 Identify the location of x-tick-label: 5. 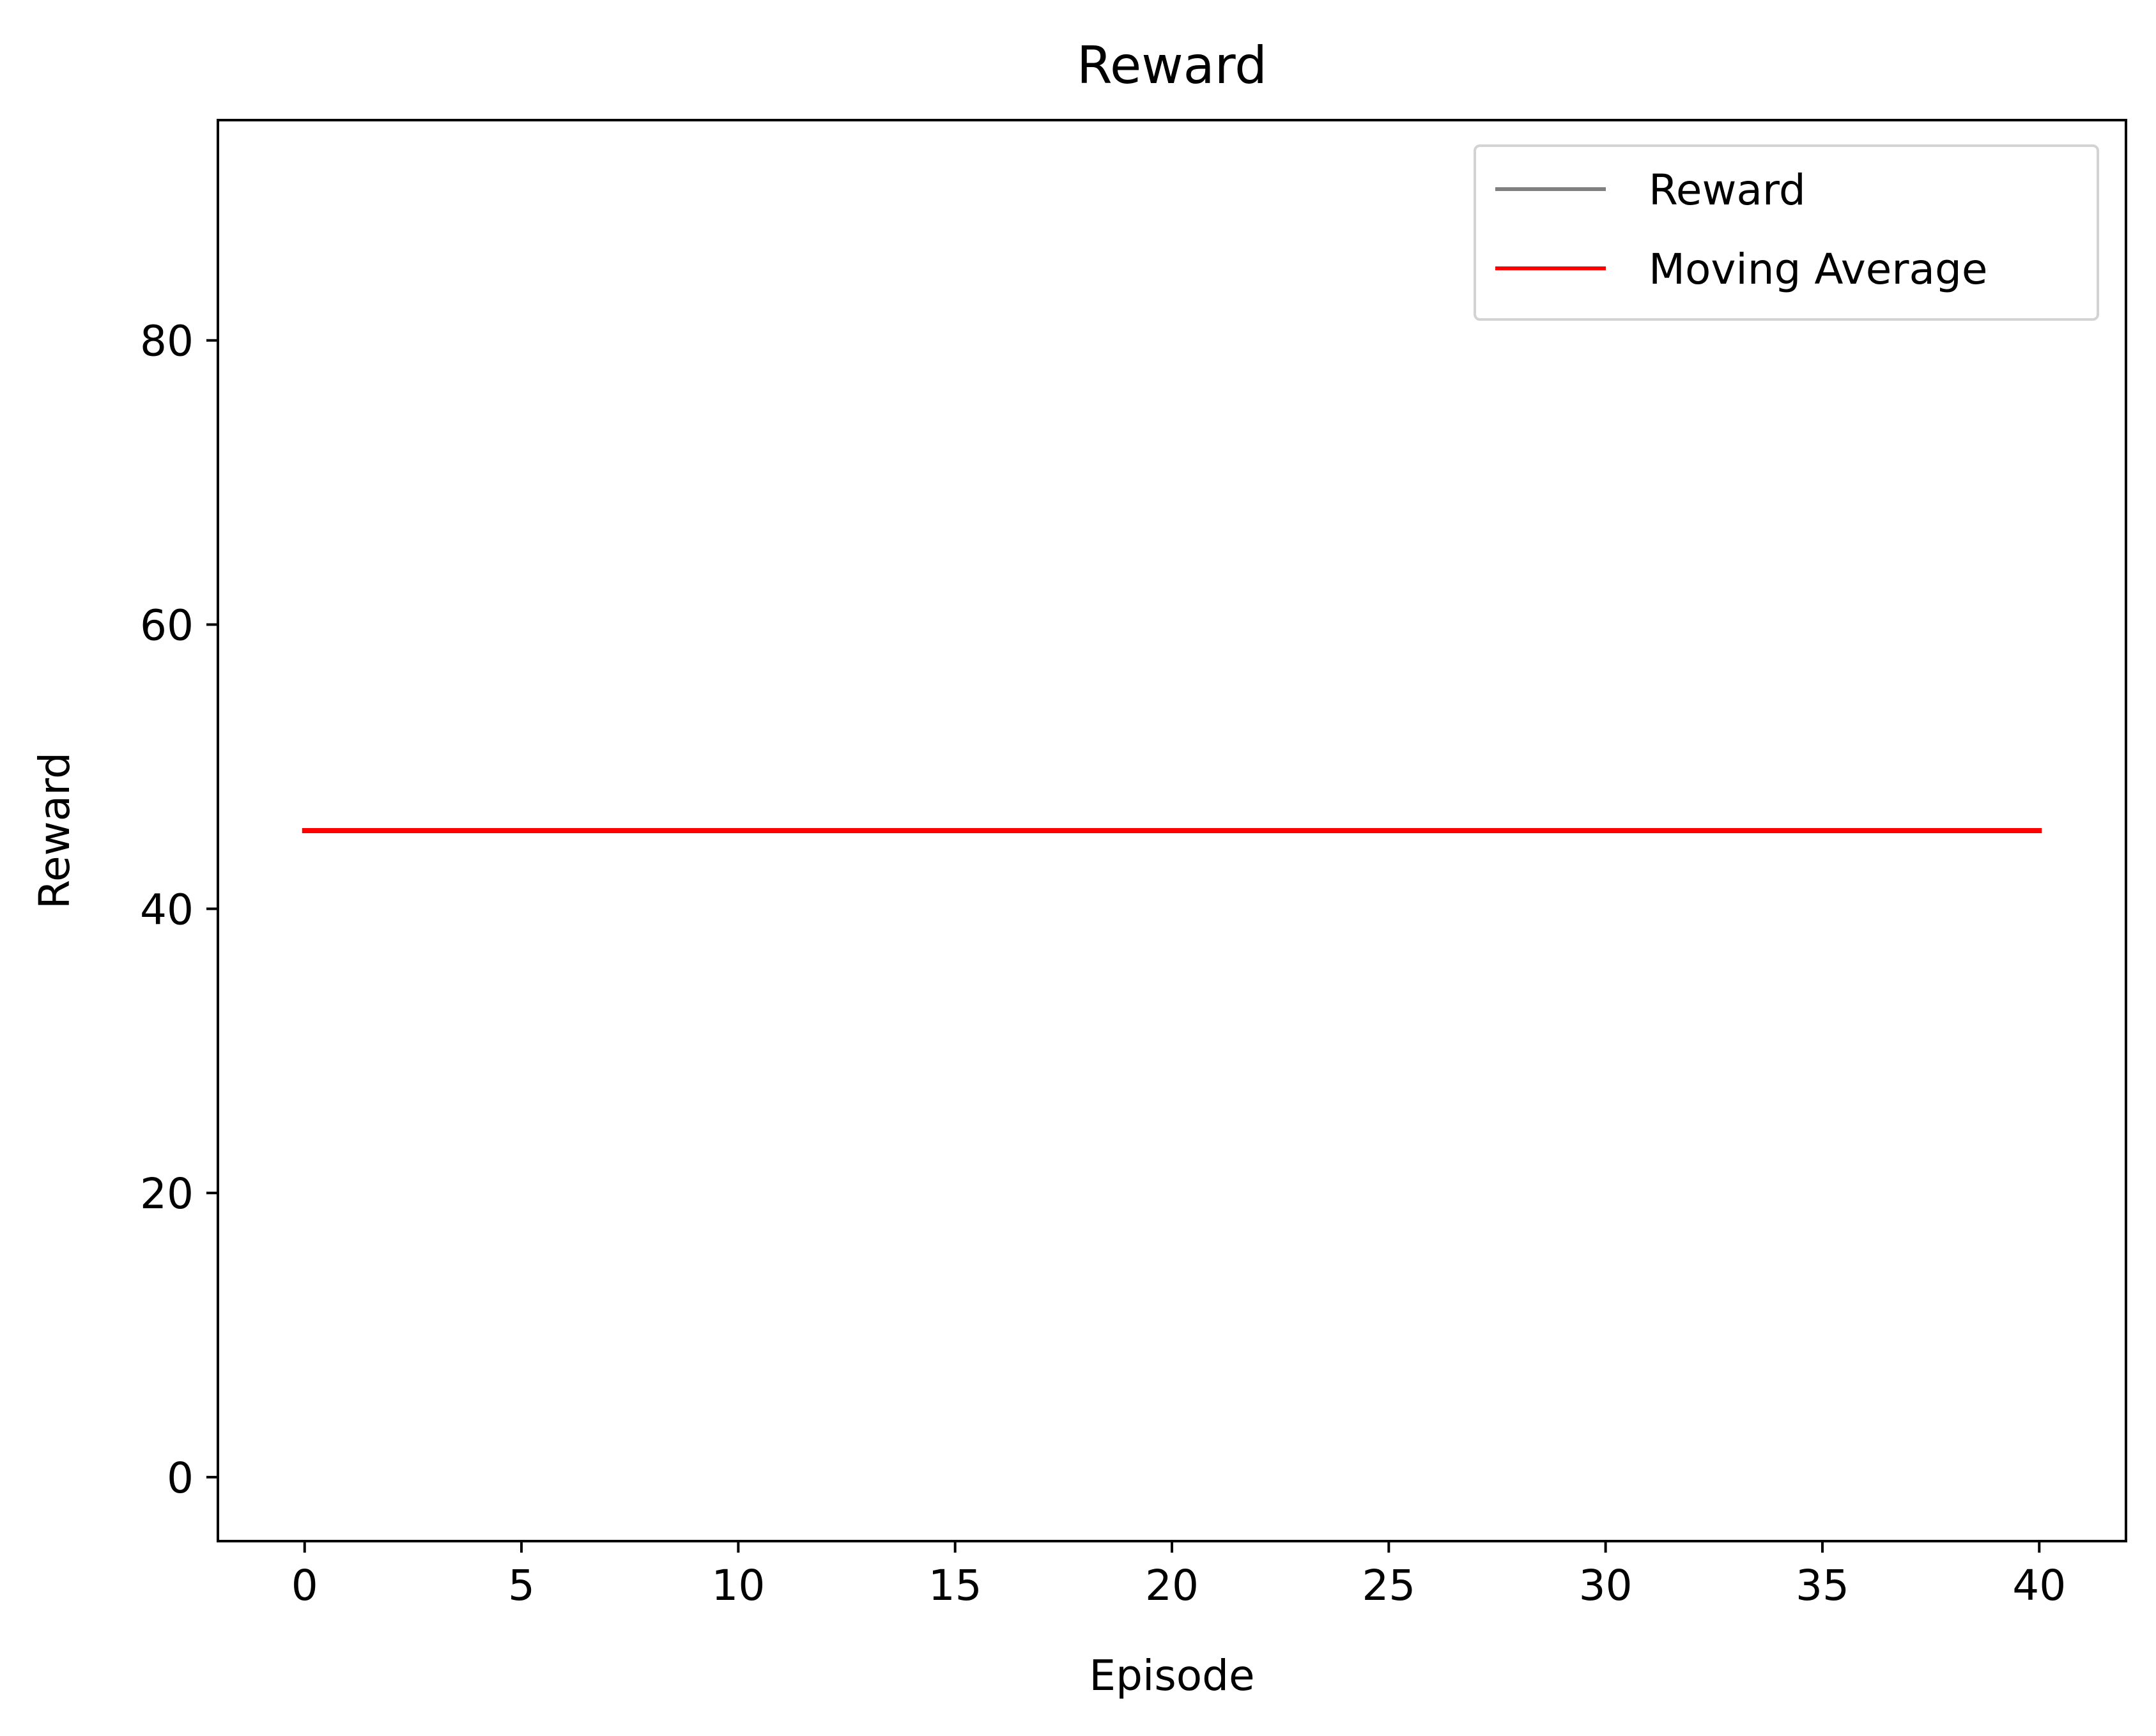
(521, 1586).